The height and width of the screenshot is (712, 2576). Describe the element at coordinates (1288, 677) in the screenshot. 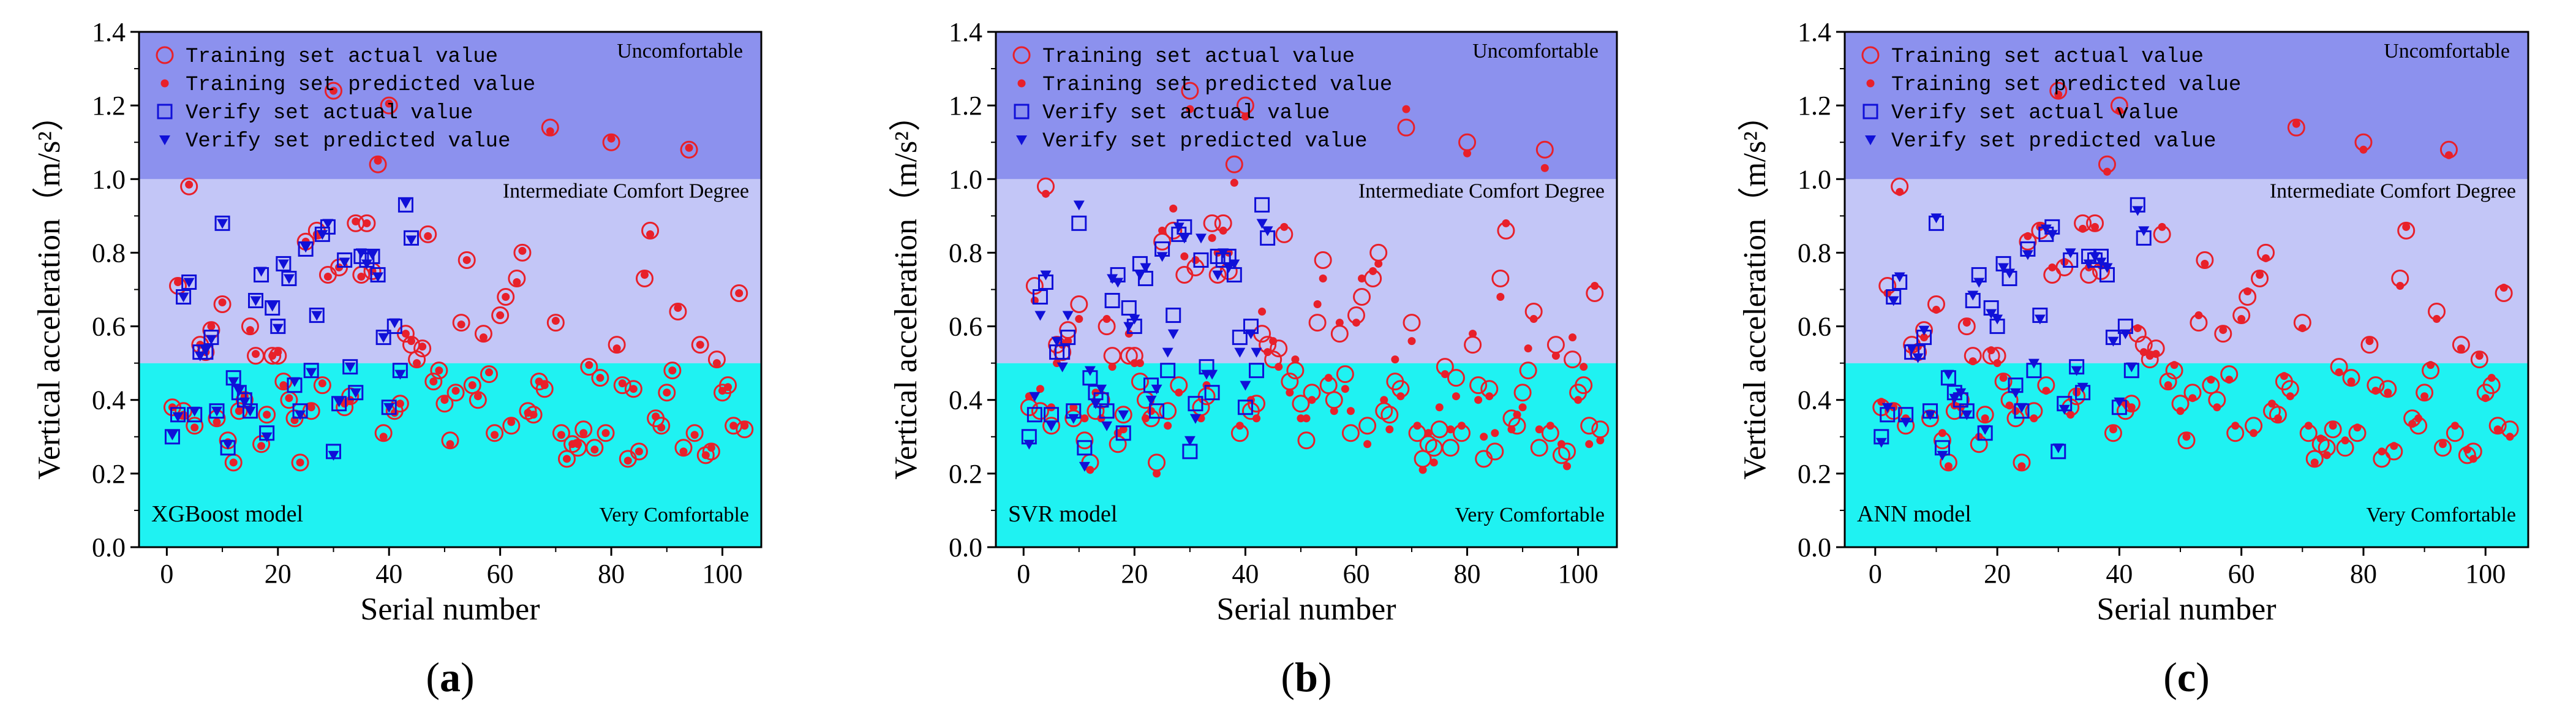

I see `panel-label-open-paren: (` at that location.